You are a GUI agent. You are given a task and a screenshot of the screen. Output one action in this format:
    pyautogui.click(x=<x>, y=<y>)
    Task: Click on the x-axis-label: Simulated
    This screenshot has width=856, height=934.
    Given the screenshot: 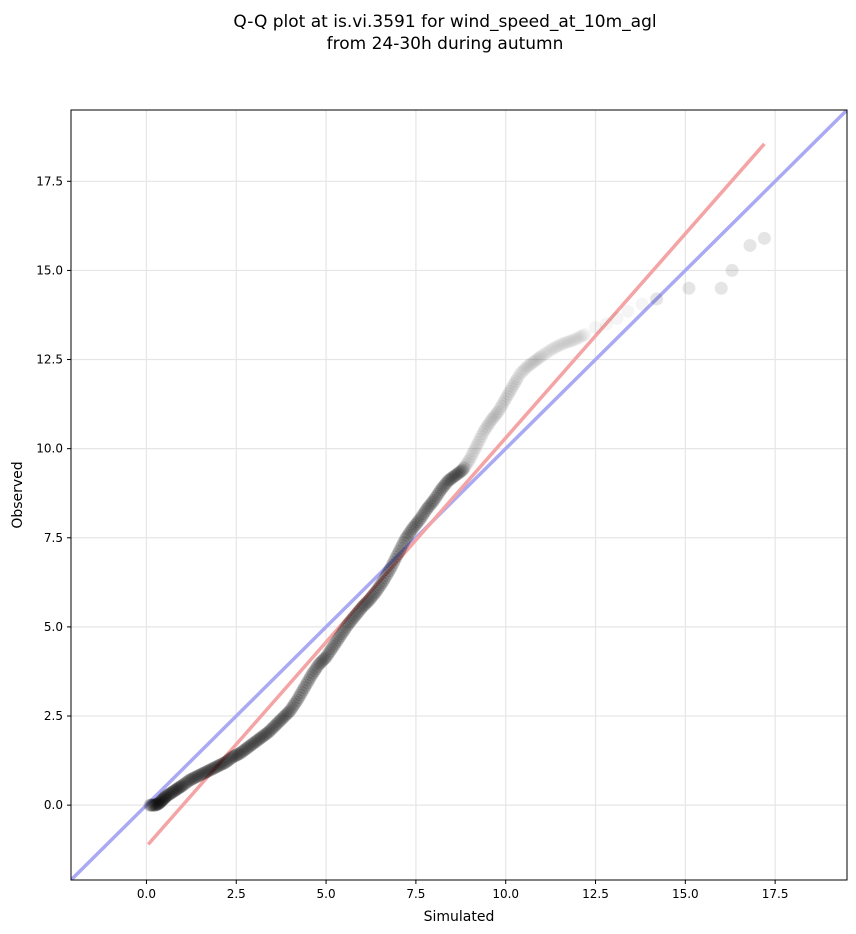 What is the action you would take?
    pyautogui.click(x=459, y=917)
    